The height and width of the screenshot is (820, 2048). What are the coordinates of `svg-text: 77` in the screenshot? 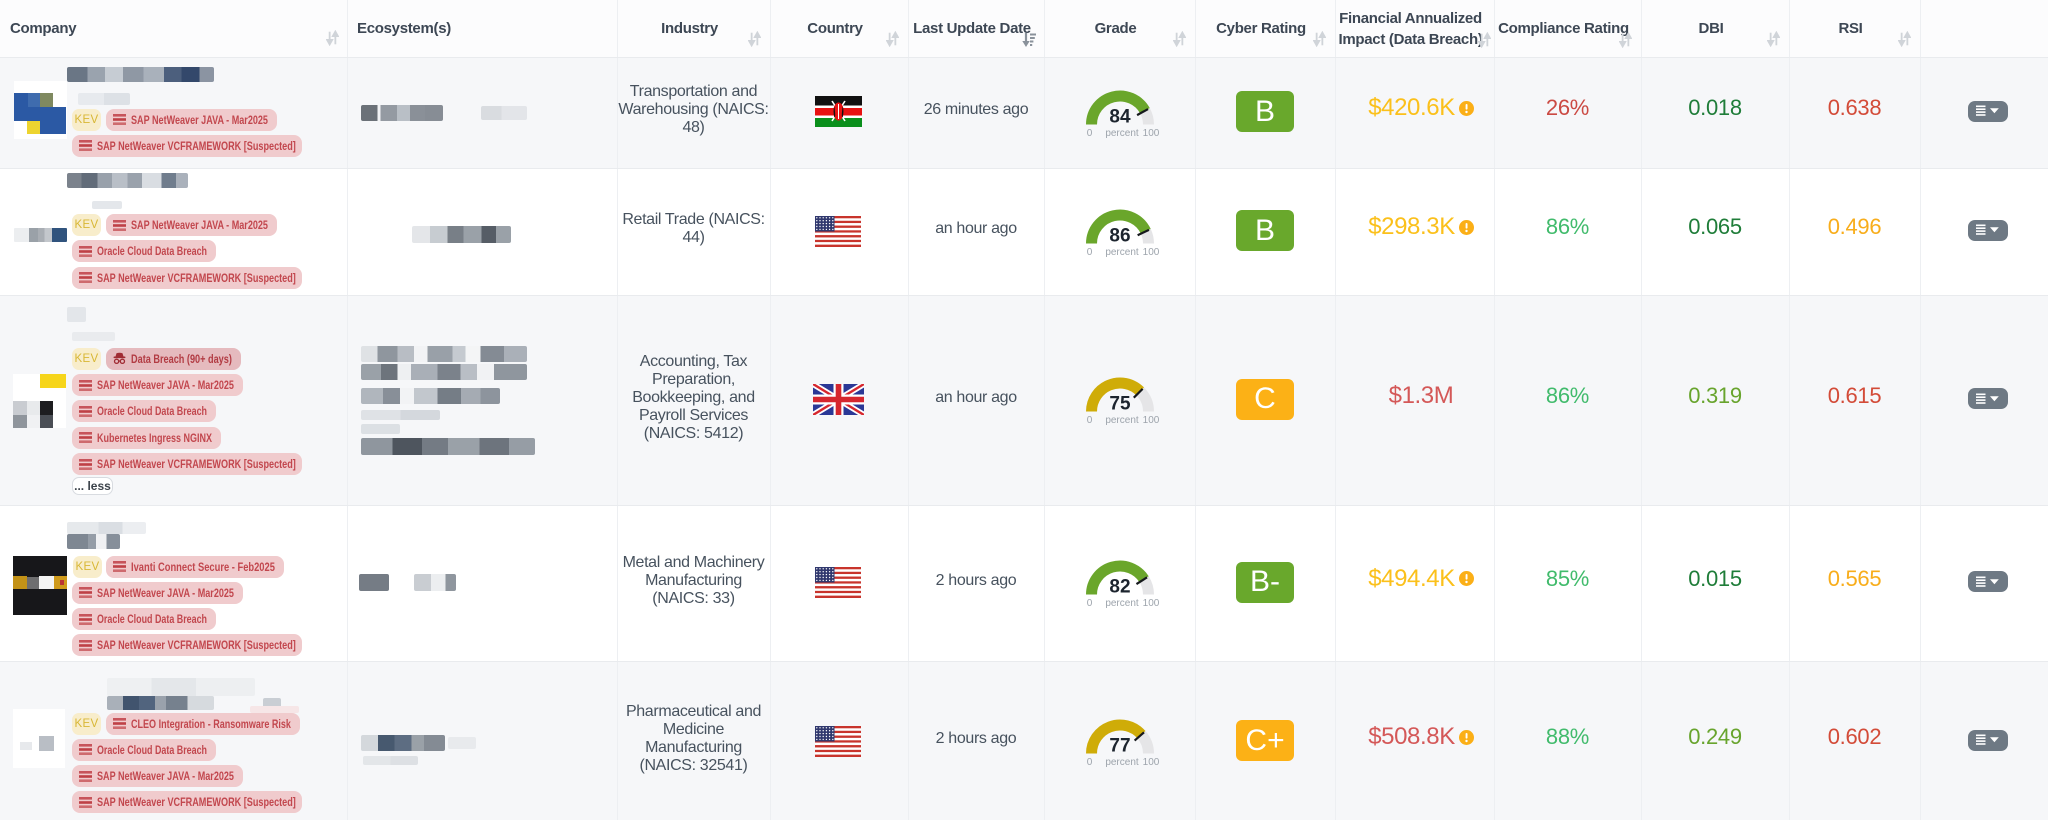 It's located at (1119, 745).